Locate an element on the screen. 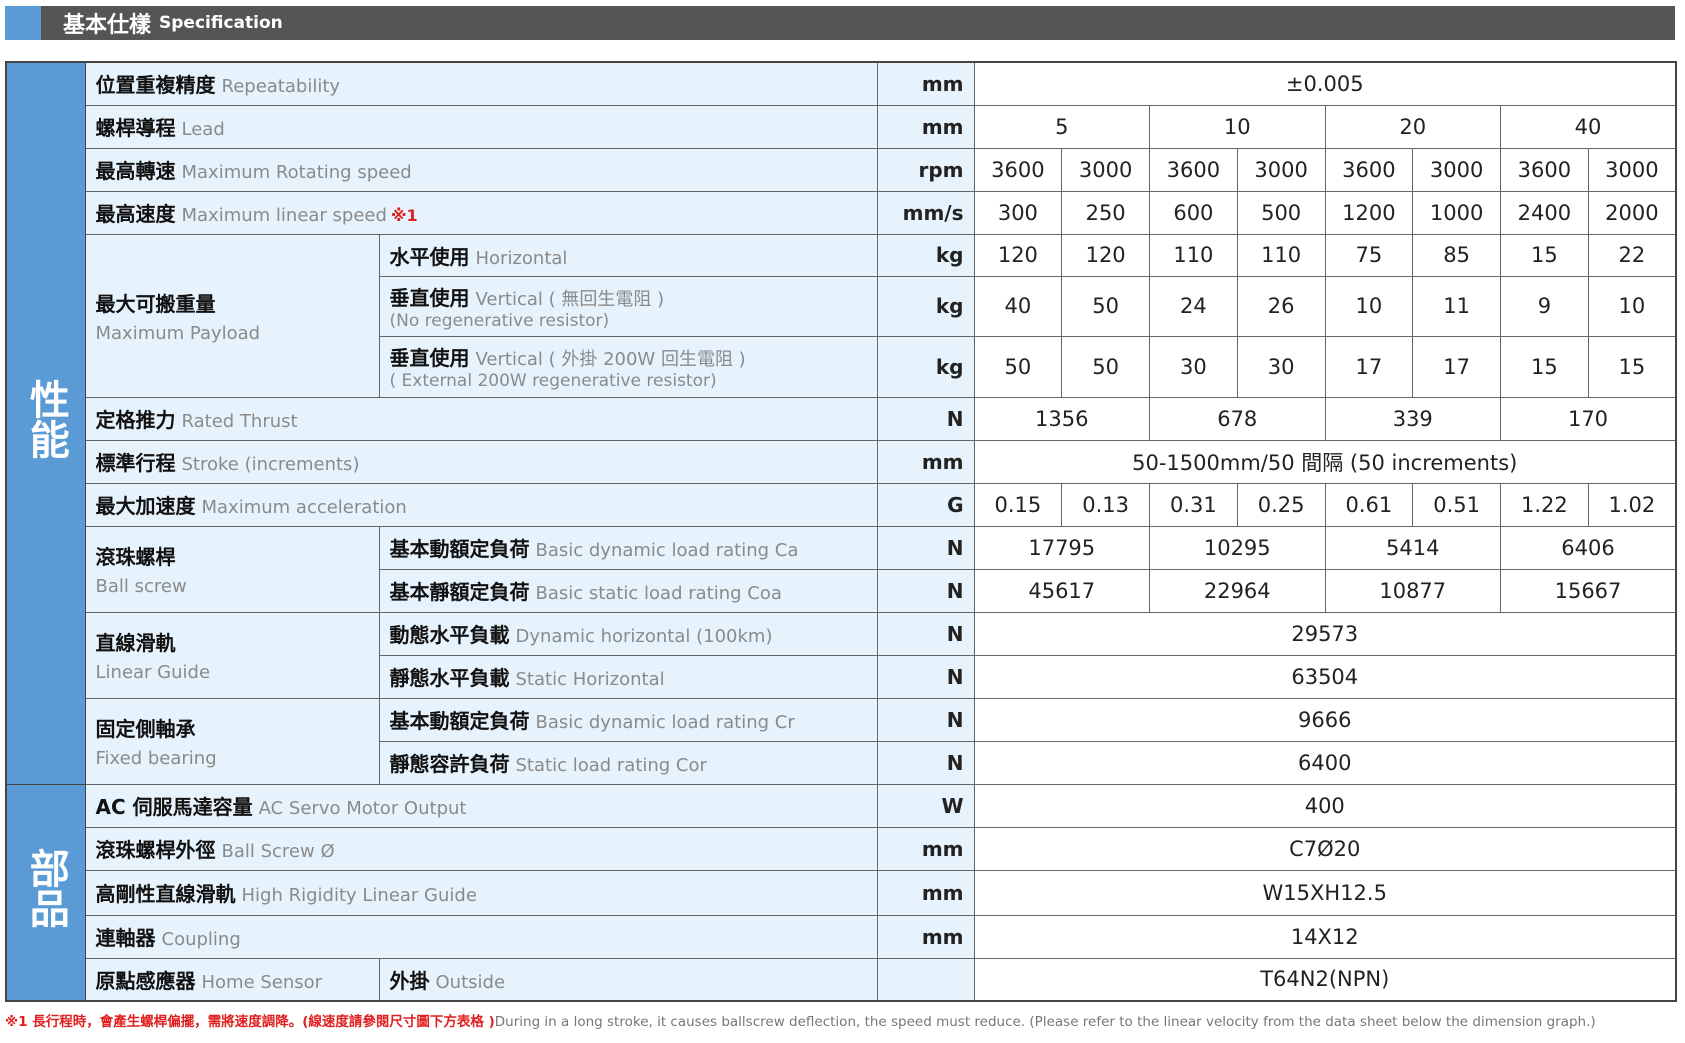 This screenshot has height=1043, width=1685. value-cell: 85 is located at coordinates (1456, 255).